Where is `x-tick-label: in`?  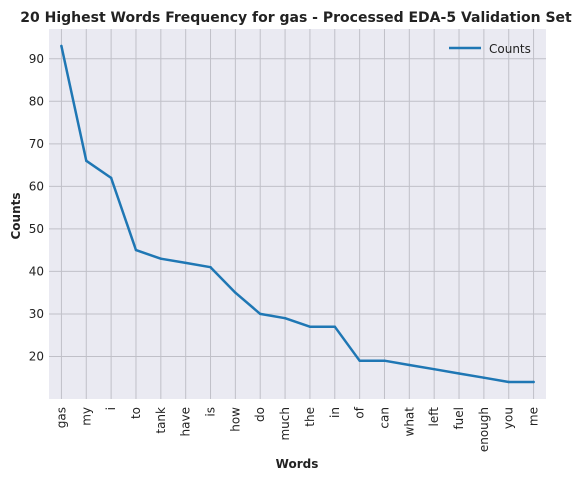 x-tick-label: in is located at coordinates (335, 412).